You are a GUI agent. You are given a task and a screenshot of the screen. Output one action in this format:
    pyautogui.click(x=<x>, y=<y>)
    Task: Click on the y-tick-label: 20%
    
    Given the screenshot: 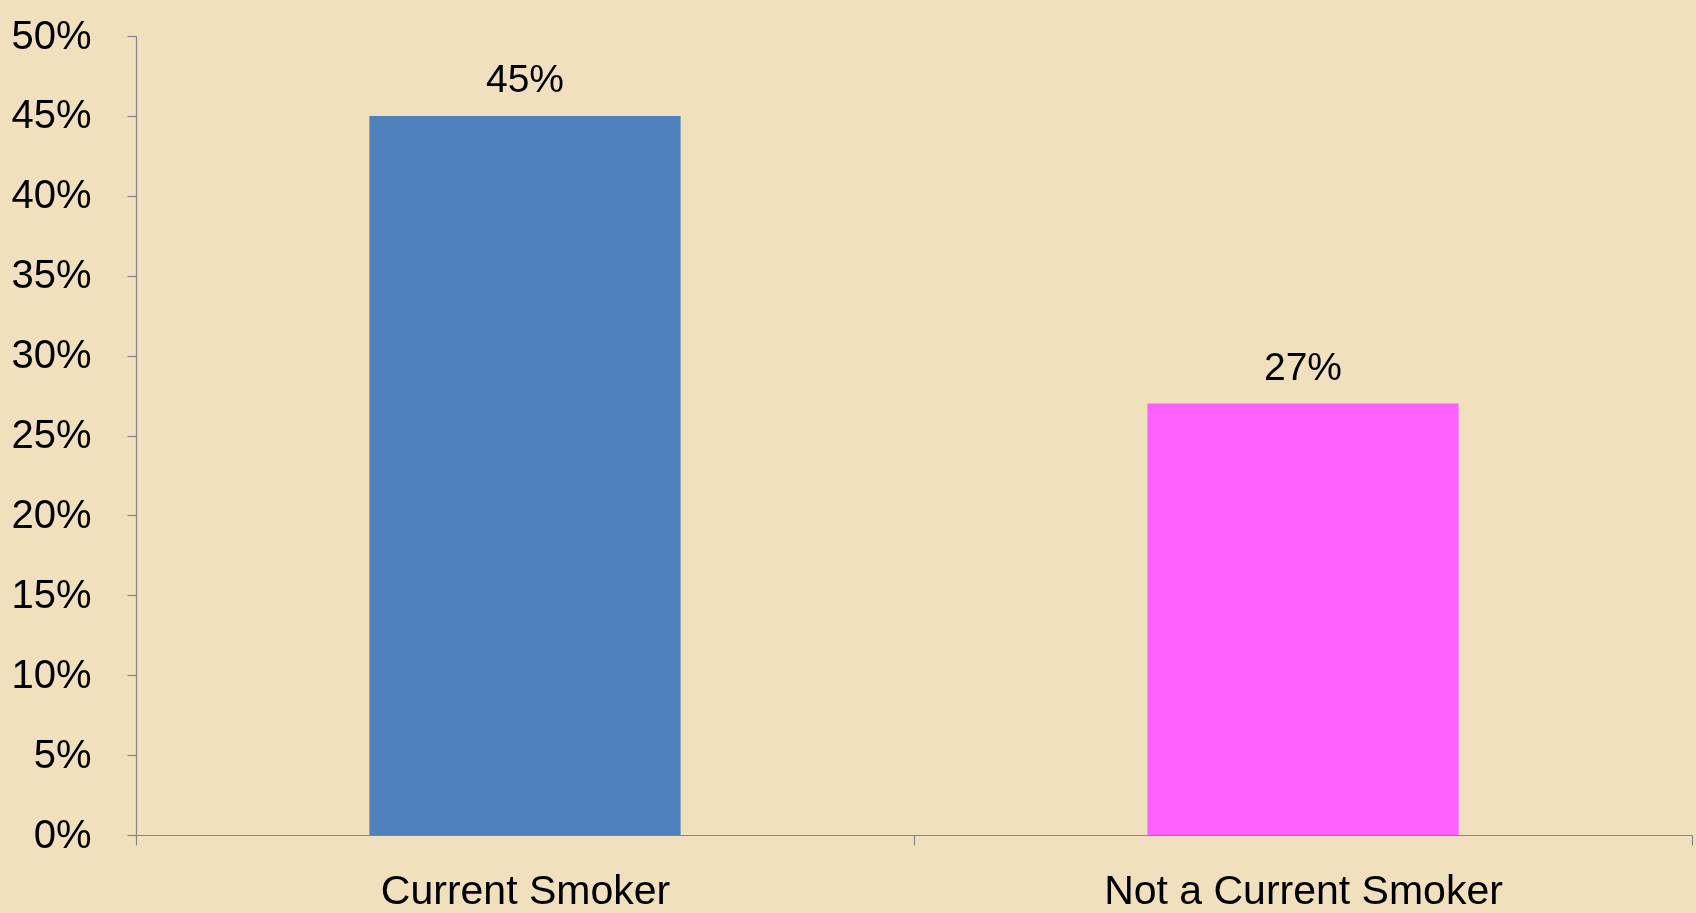 What is the action you would take?
    pyautogui.click(x=51, y=513)
    